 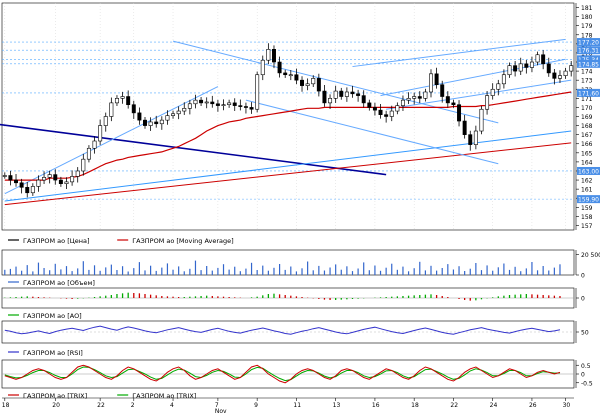 I want to click on trix-tick-label: 0, so click(x=583, y=375).